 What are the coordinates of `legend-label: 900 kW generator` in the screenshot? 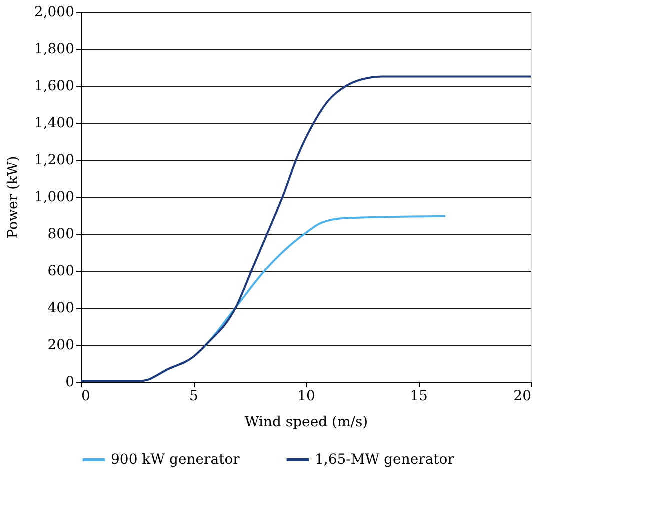 It's located at (175, 460).